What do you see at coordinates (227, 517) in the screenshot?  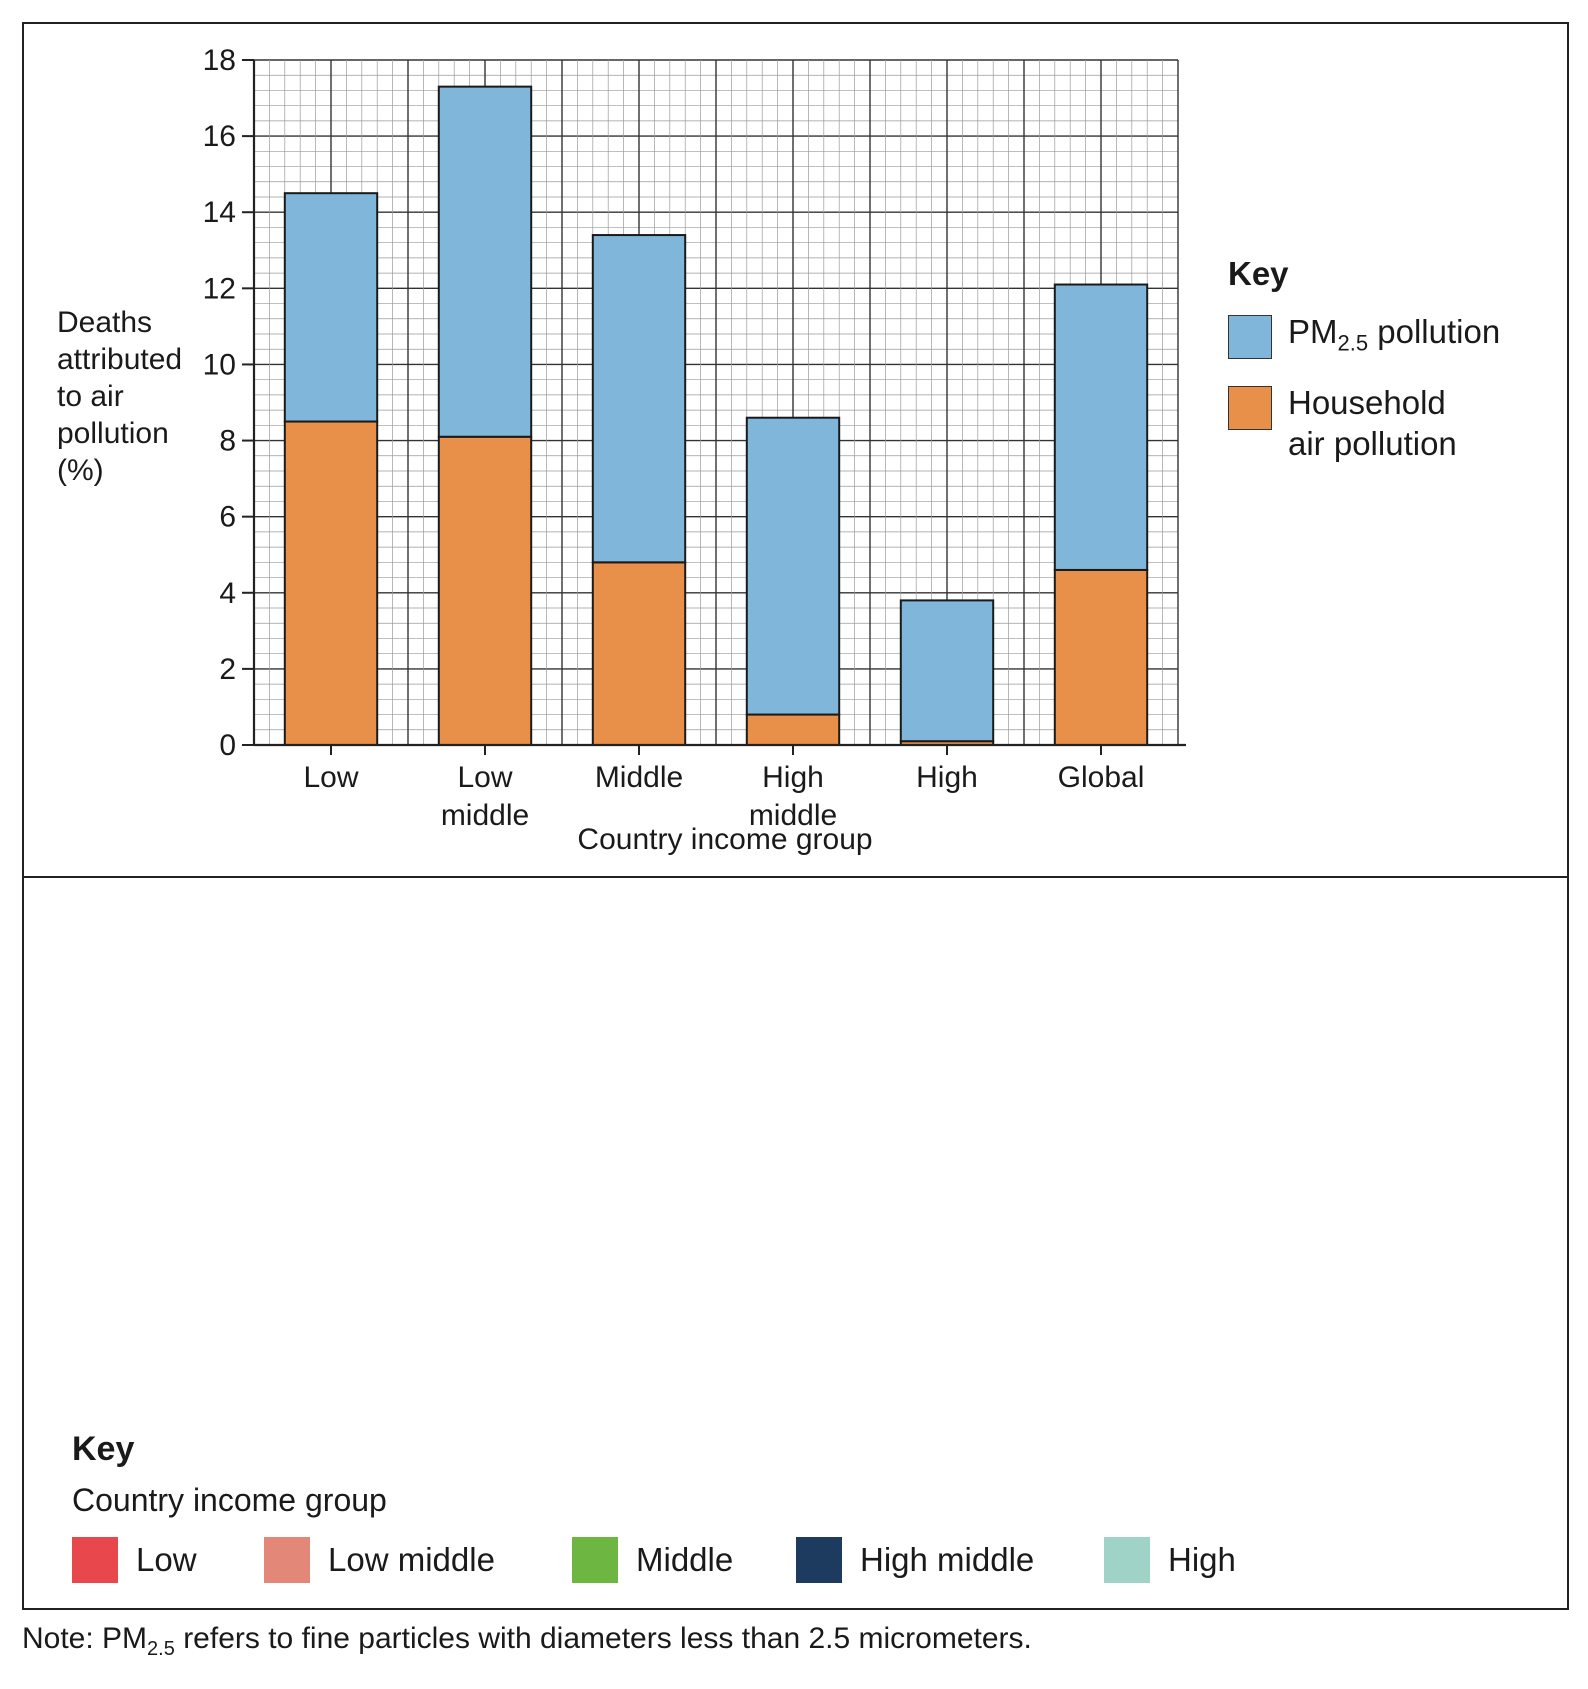 I see `y-tick-label: 6` at bounding box center [227, 517].